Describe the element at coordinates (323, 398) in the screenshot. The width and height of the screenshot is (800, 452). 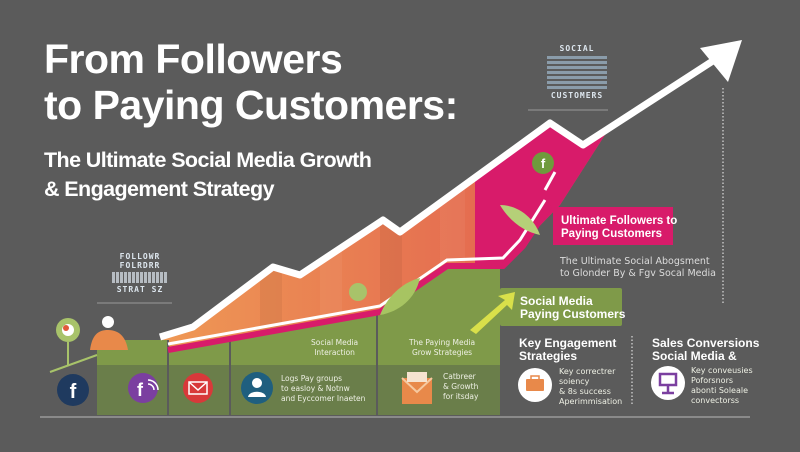
I see `step-detail-text: and Eyccomer Inaeten` at that location.